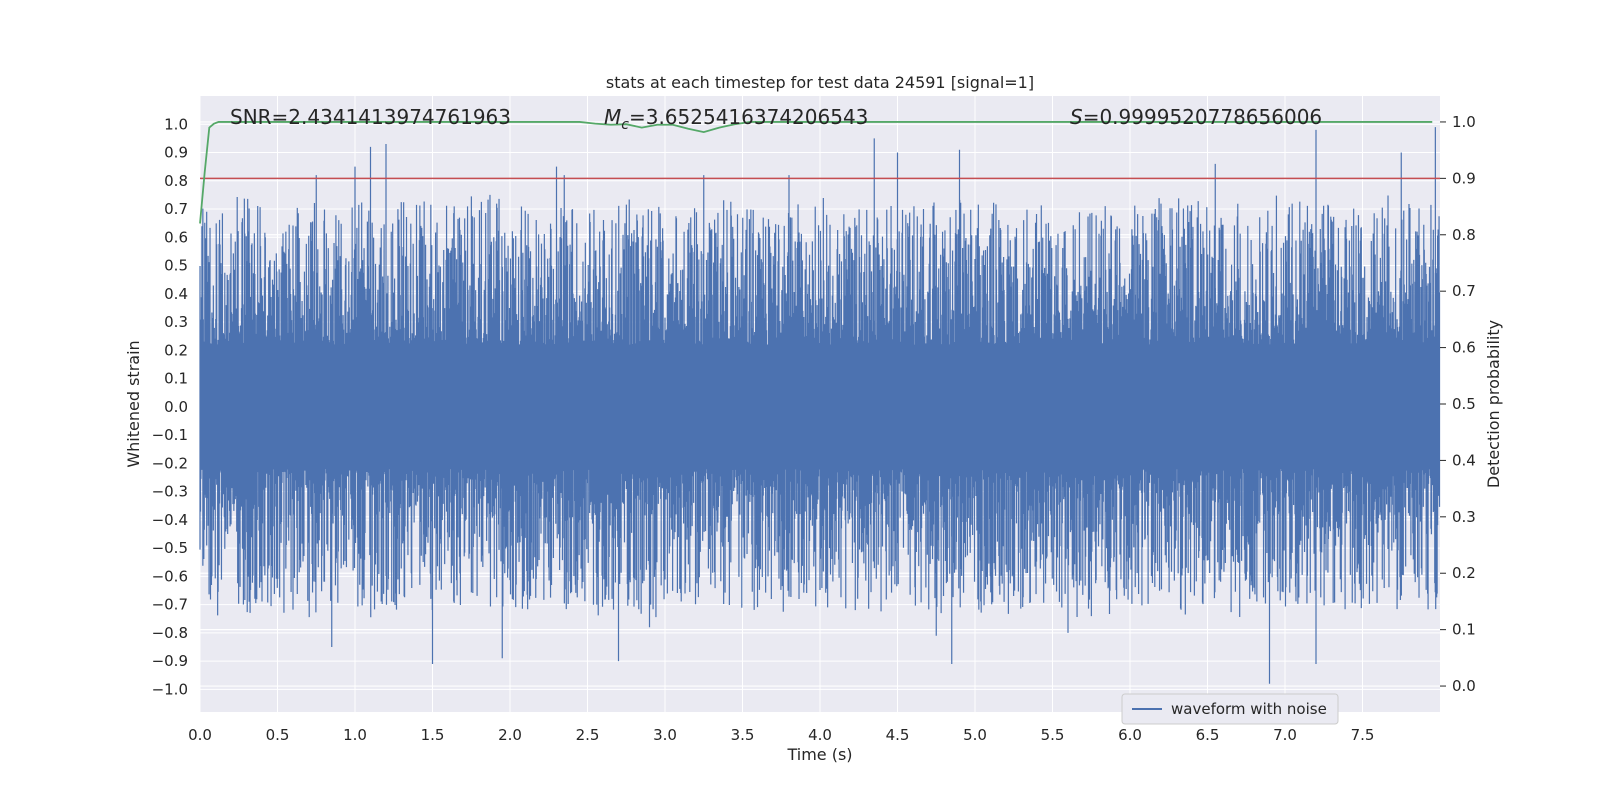  Describe the element at coordinates (1464, 404) in the screenshot. I see `y-right-tick-label: 0.5` at that location.